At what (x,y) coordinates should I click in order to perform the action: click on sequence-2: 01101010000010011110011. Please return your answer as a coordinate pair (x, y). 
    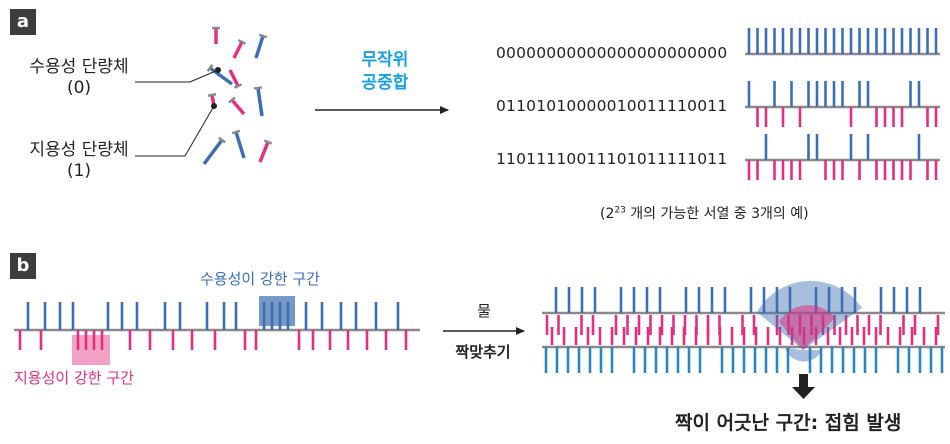
    Looking at the image, I should click on (612, 106).